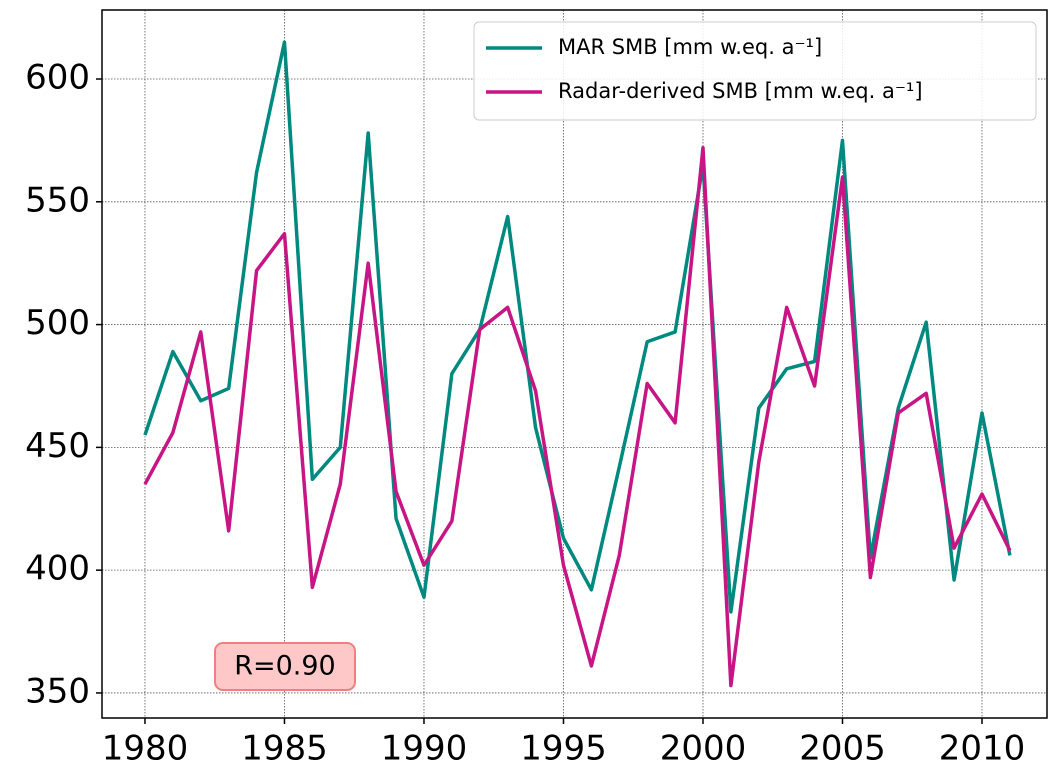  Describe the element at coordinates (57, 323) in the screenshot. I see `y-tick-label: 500` at that location.